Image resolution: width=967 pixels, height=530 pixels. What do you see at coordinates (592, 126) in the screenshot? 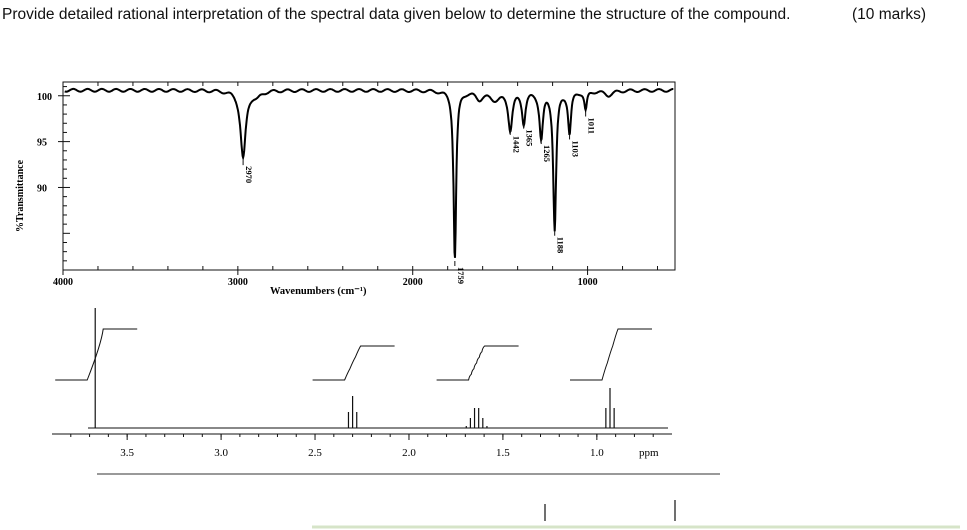
I see `ir-peak-label: 1011` at bounding box center [592, 126].